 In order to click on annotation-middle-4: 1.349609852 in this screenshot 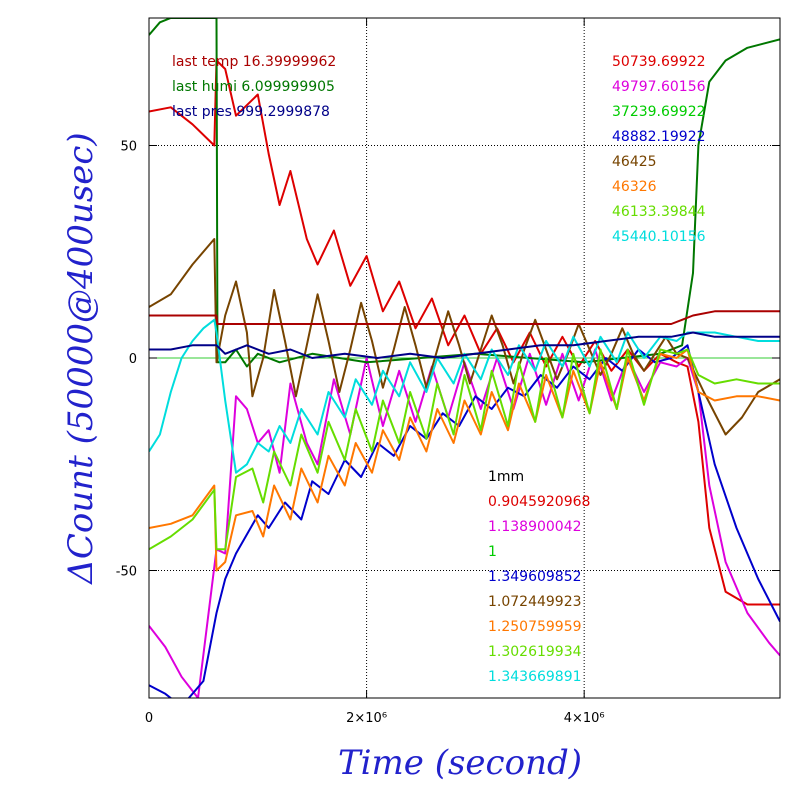, I will do `click(535, 577)`.